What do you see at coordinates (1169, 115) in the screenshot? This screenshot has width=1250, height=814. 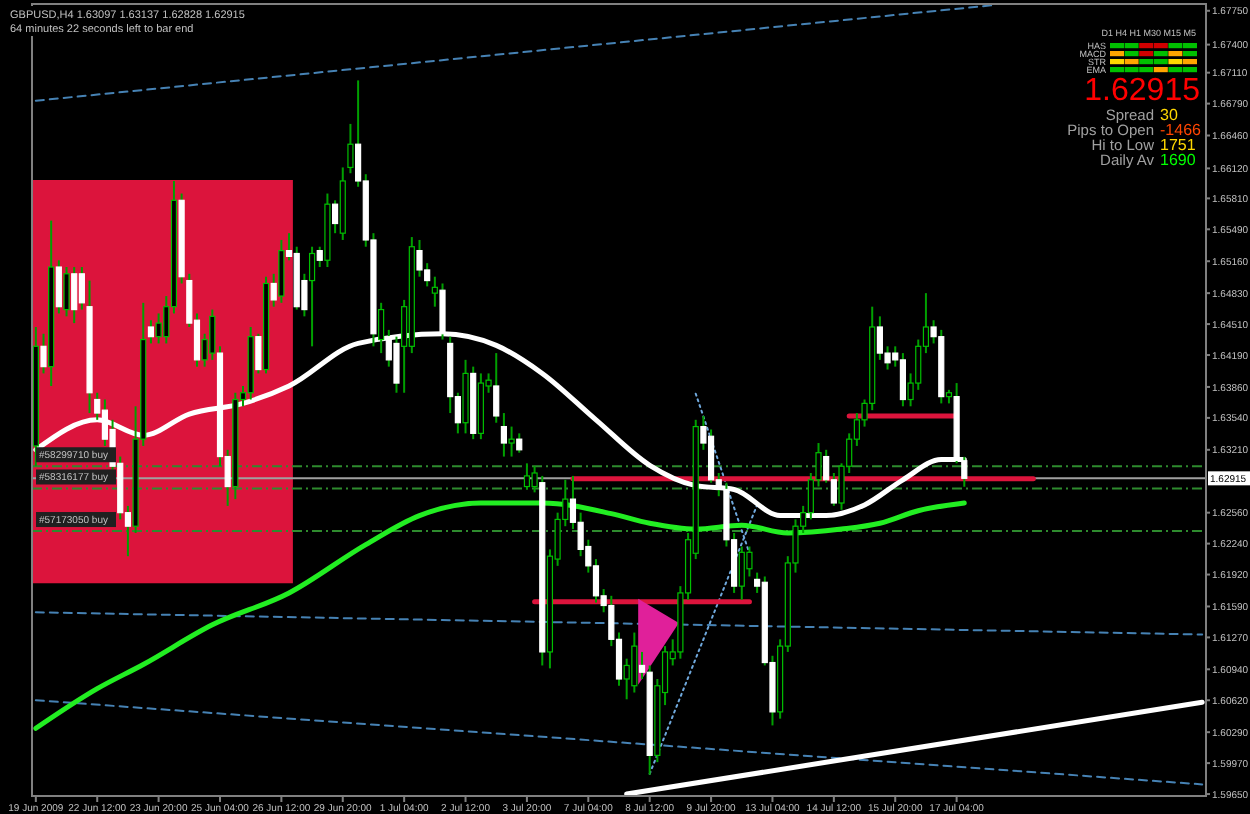 I see `annotation: 30` at bounding box center [1169, 115].